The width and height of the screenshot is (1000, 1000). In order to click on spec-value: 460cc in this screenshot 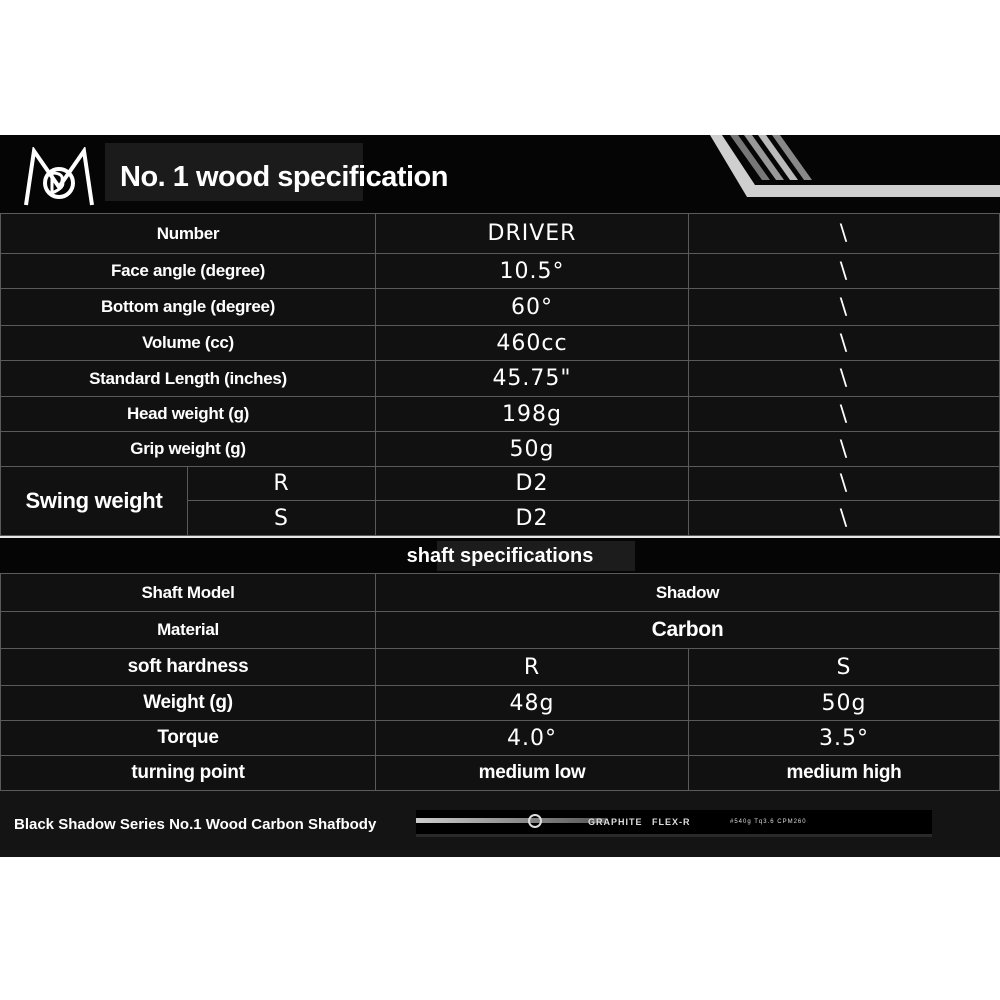, I will do `click(532, 343)`.